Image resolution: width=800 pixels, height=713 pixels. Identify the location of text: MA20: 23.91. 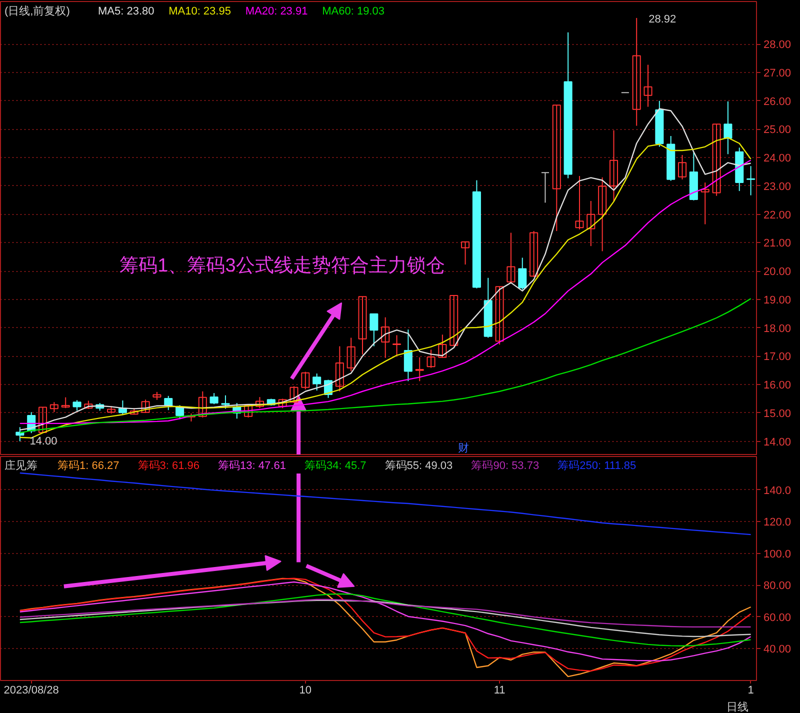
(276, 11).